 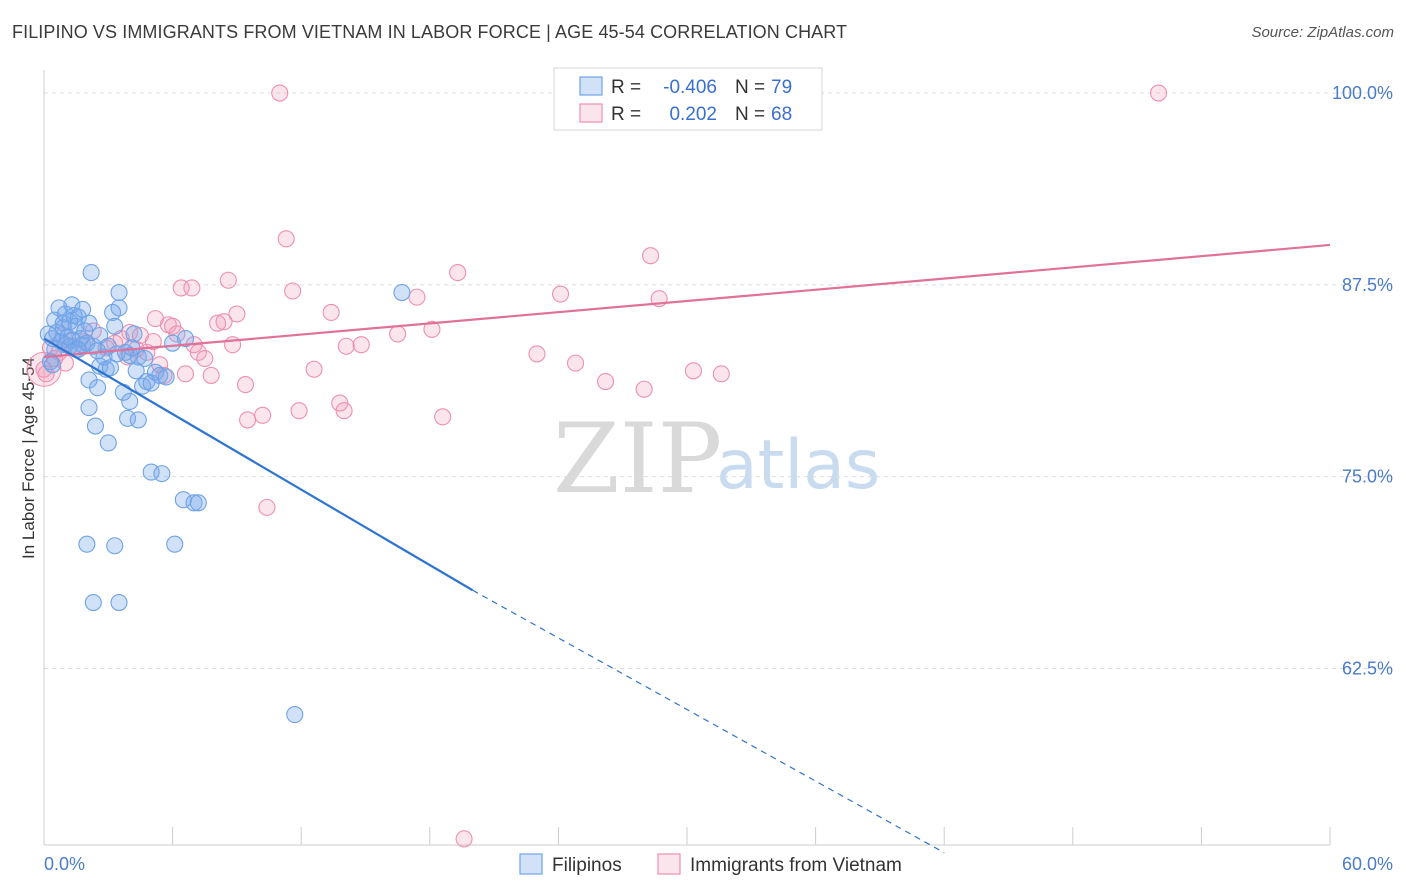 What do you see at coordinates (1367, 864) in the screenshot?
I see `x-tick-label-max: 60.0%` at bounding box center [1367, 864].